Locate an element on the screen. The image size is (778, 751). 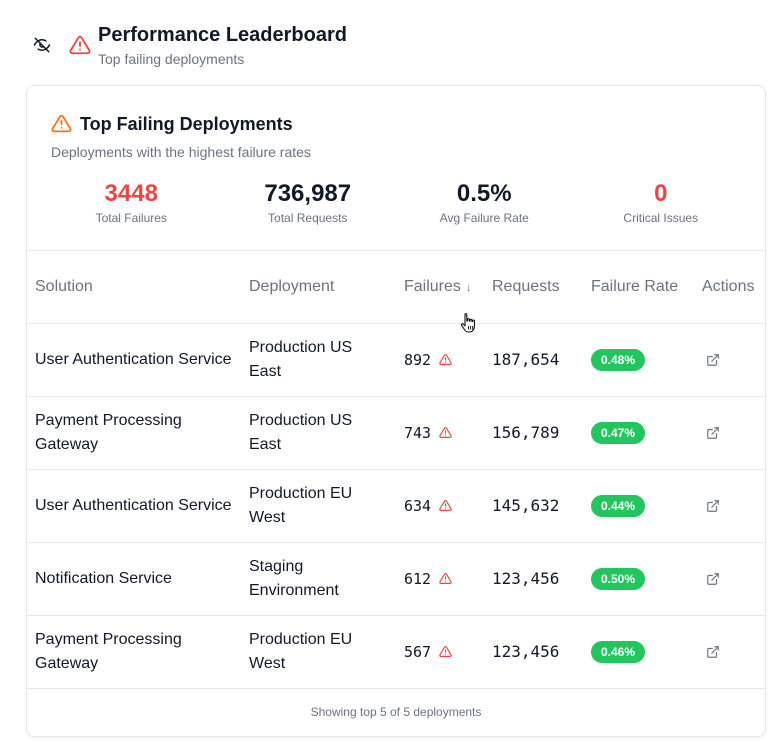
failures-value: 743 is located at coordinates (418, 432).